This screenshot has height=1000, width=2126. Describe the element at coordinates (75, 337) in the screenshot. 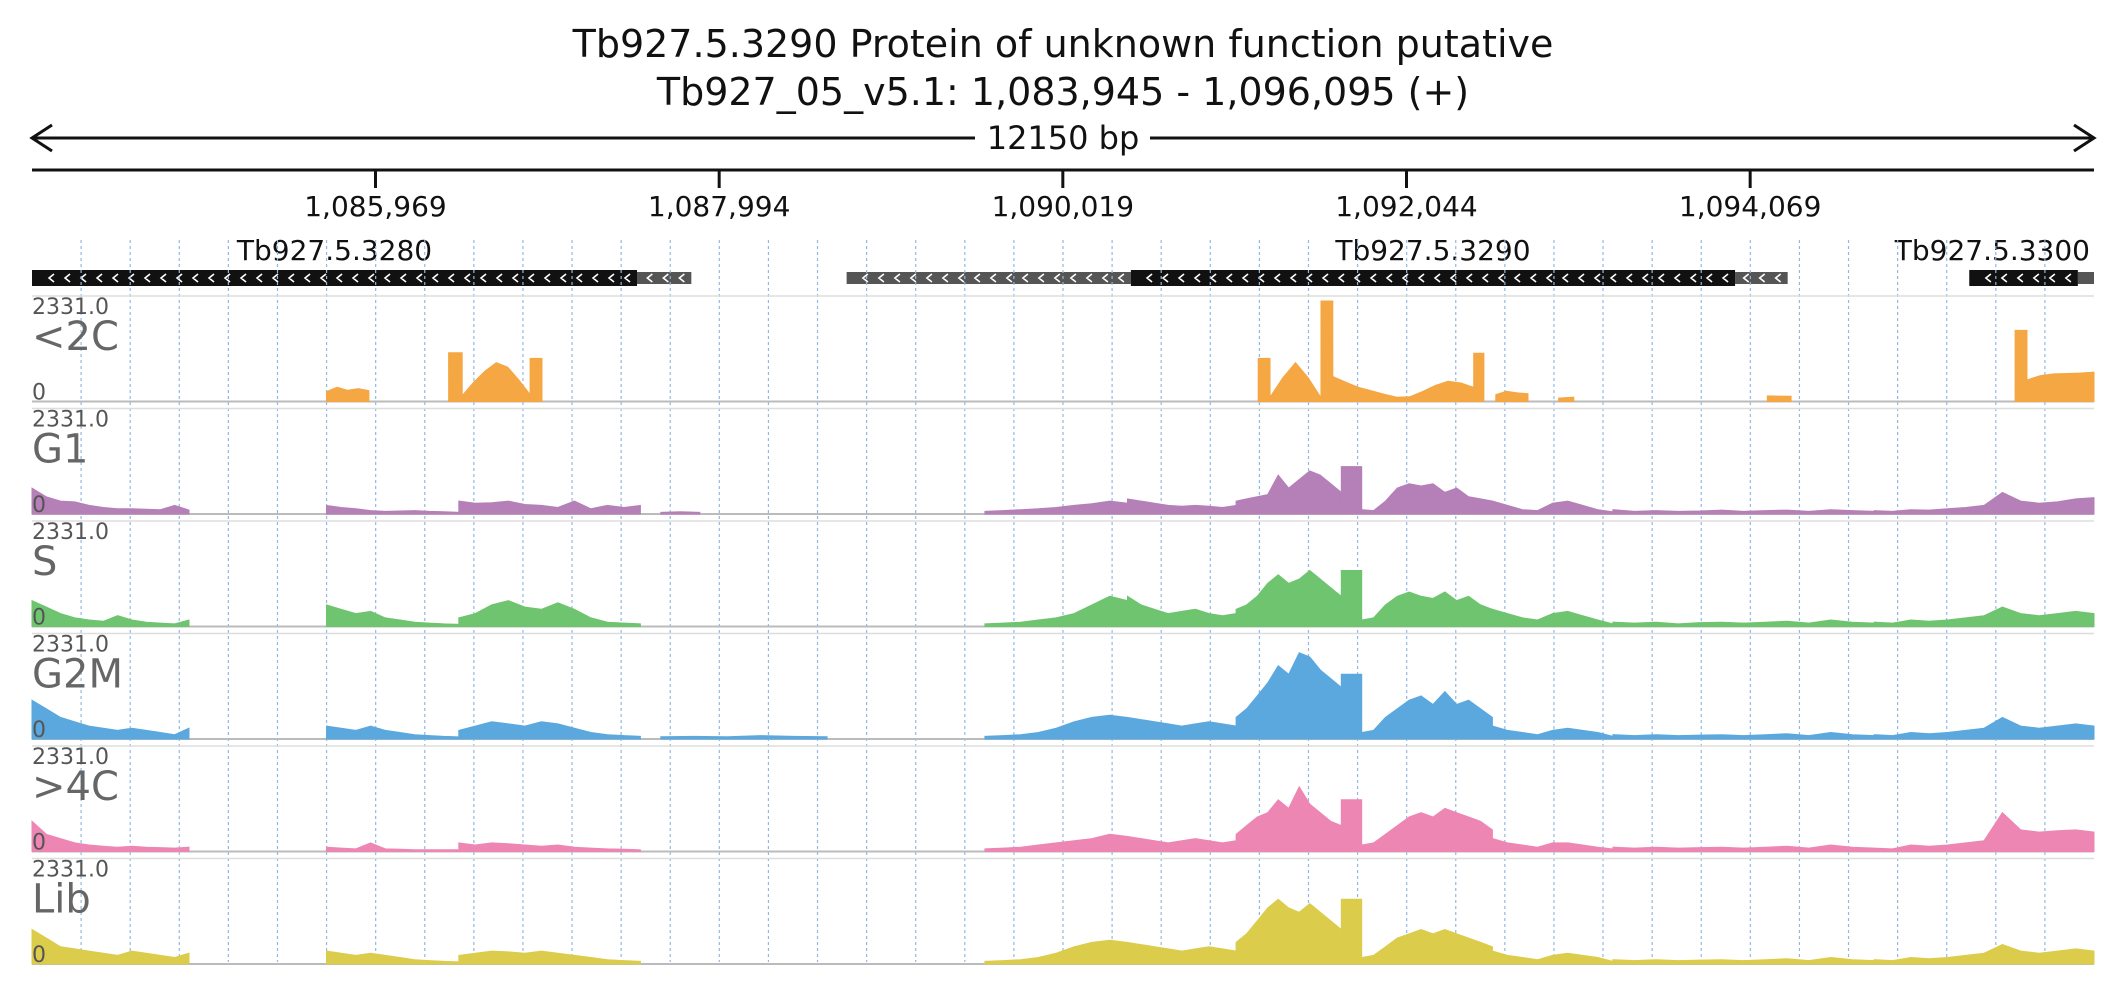

I see `track-name-label: <2C` at that location.